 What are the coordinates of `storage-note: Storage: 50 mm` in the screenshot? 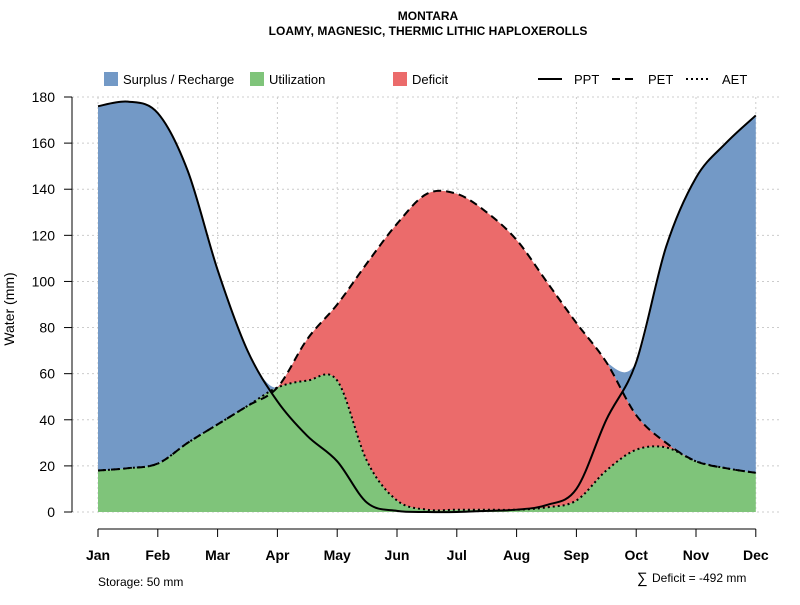 It's located at (140, 582).